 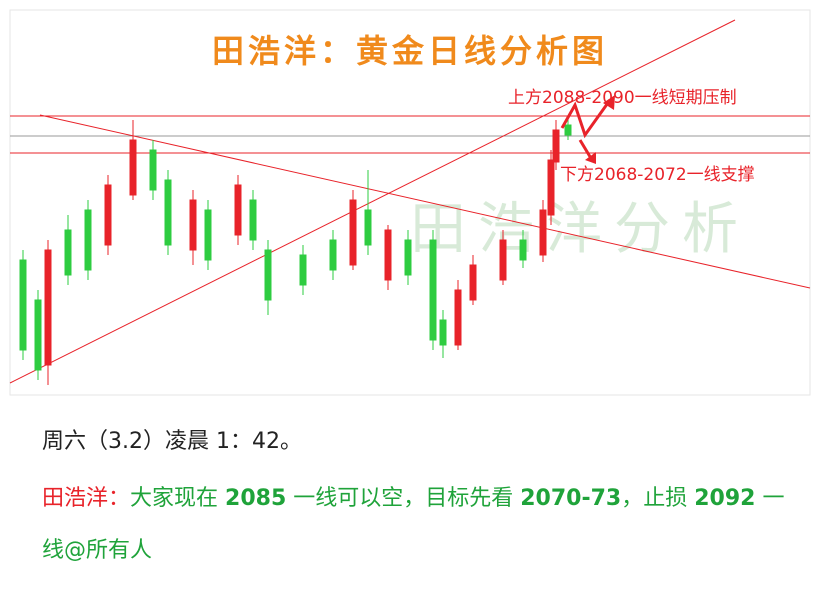 I want to click on segment: ，止损, so click(x=658, y=498).